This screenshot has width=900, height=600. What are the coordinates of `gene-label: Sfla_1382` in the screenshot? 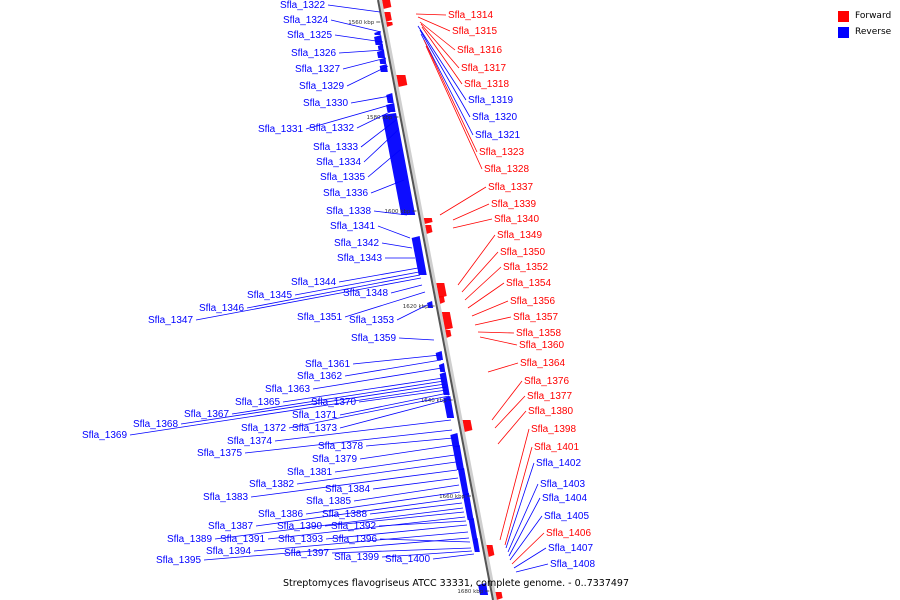 It's located at (271, 484).